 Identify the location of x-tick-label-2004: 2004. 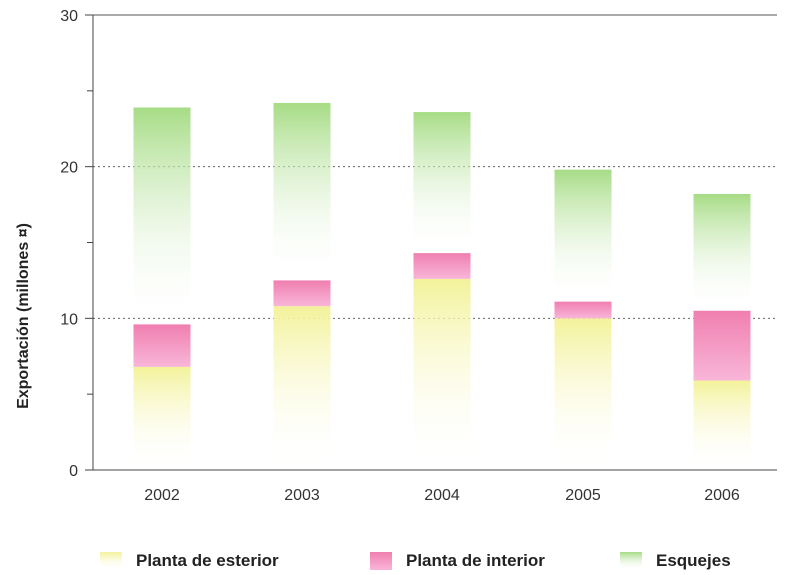
(442, 495).